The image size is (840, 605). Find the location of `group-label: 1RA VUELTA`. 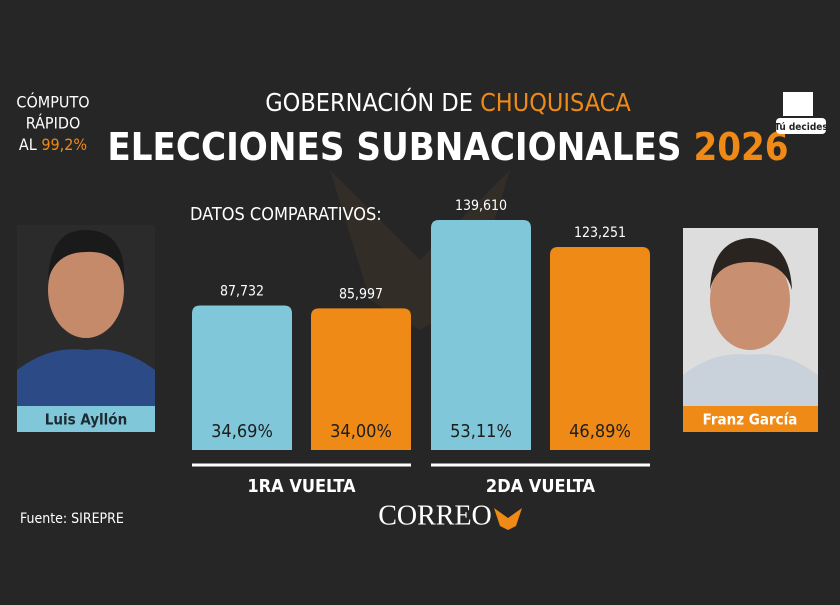

group-label: 1RA VUELTA is located at coordinates (301, 486).